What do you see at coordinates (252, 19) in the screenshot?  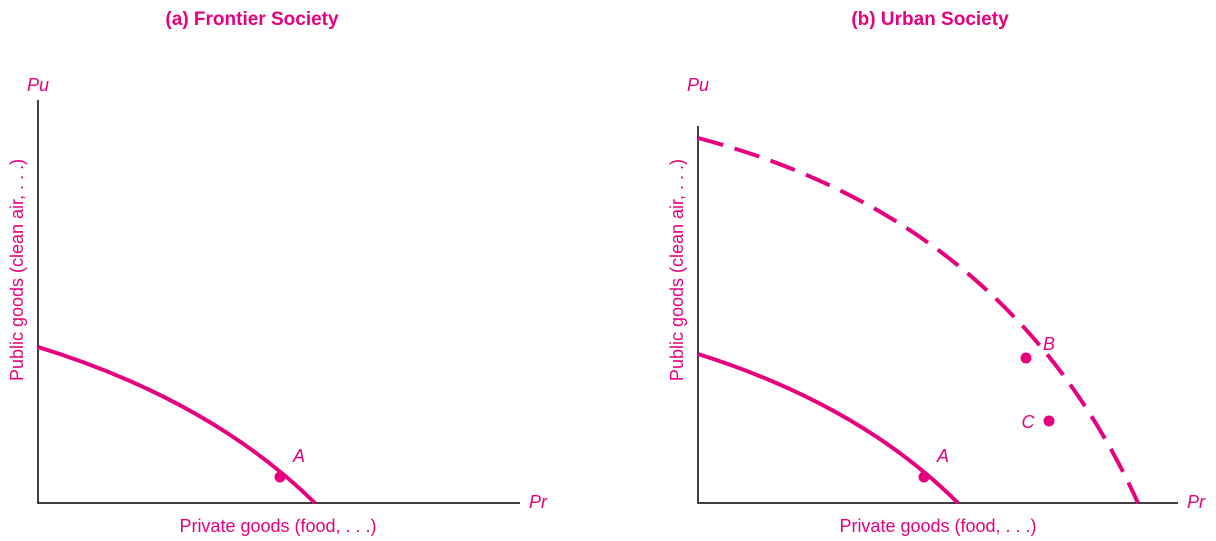 I see `panel-title: (a) Frontier Society` at bounding box center [252, 19].